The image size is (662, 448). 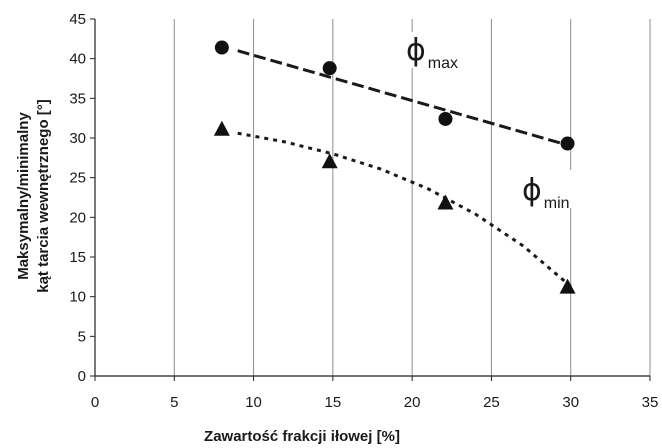 What do you see at coordinates (77, 98) in the screenshot?
I see `y-tick-label-35: 35` at bounding box center [77, 98].